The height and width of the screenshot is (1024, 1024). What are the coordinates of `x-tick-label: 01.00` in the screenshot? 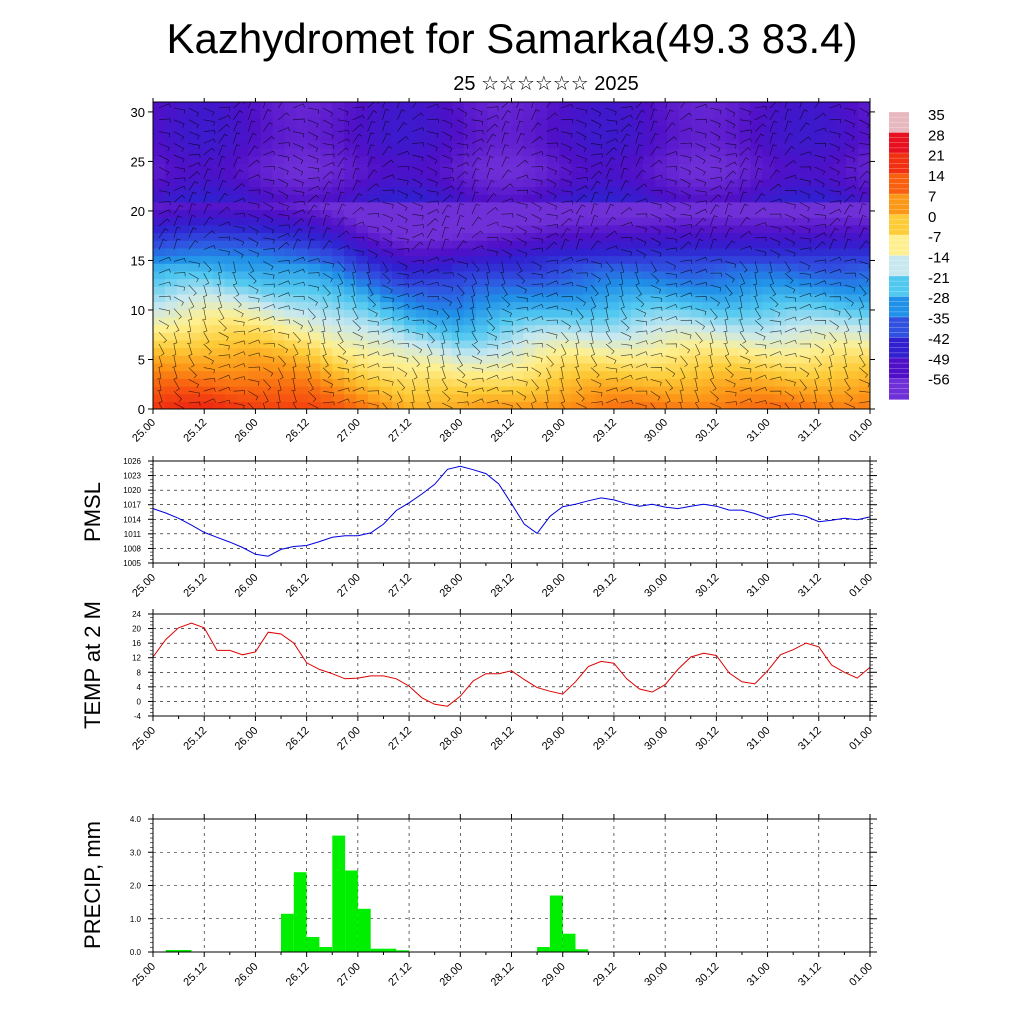 It's located at (861, 975).